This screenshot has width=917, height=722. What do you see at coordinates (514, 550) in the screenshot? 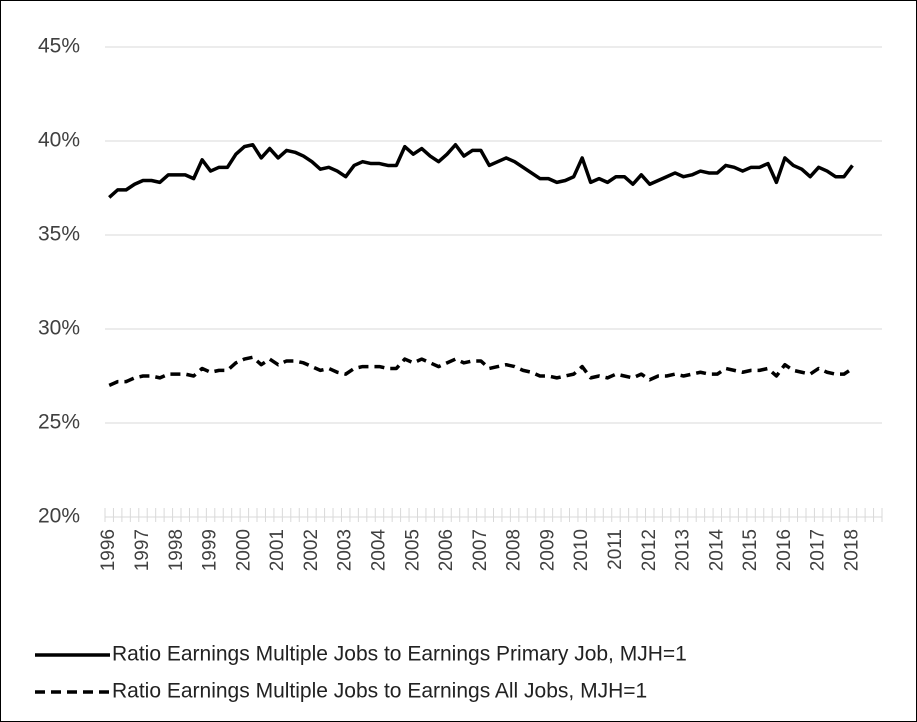
I see `x-tick-label: 2008` at bounding box center [514, 550].